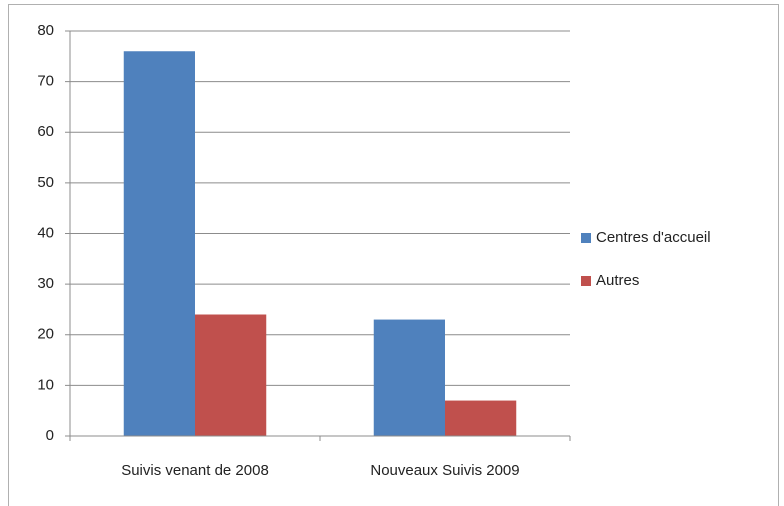  I want to click on legend-label: Autres, so click(617, 280).